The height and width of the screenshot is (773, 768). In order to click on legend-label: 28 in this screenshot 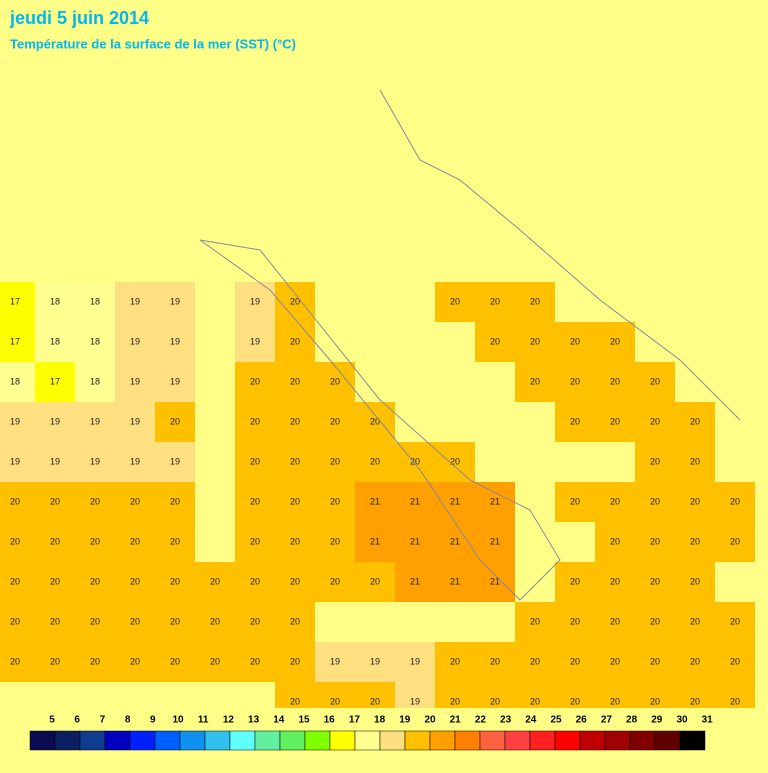, I will do `click(632, 720)`.